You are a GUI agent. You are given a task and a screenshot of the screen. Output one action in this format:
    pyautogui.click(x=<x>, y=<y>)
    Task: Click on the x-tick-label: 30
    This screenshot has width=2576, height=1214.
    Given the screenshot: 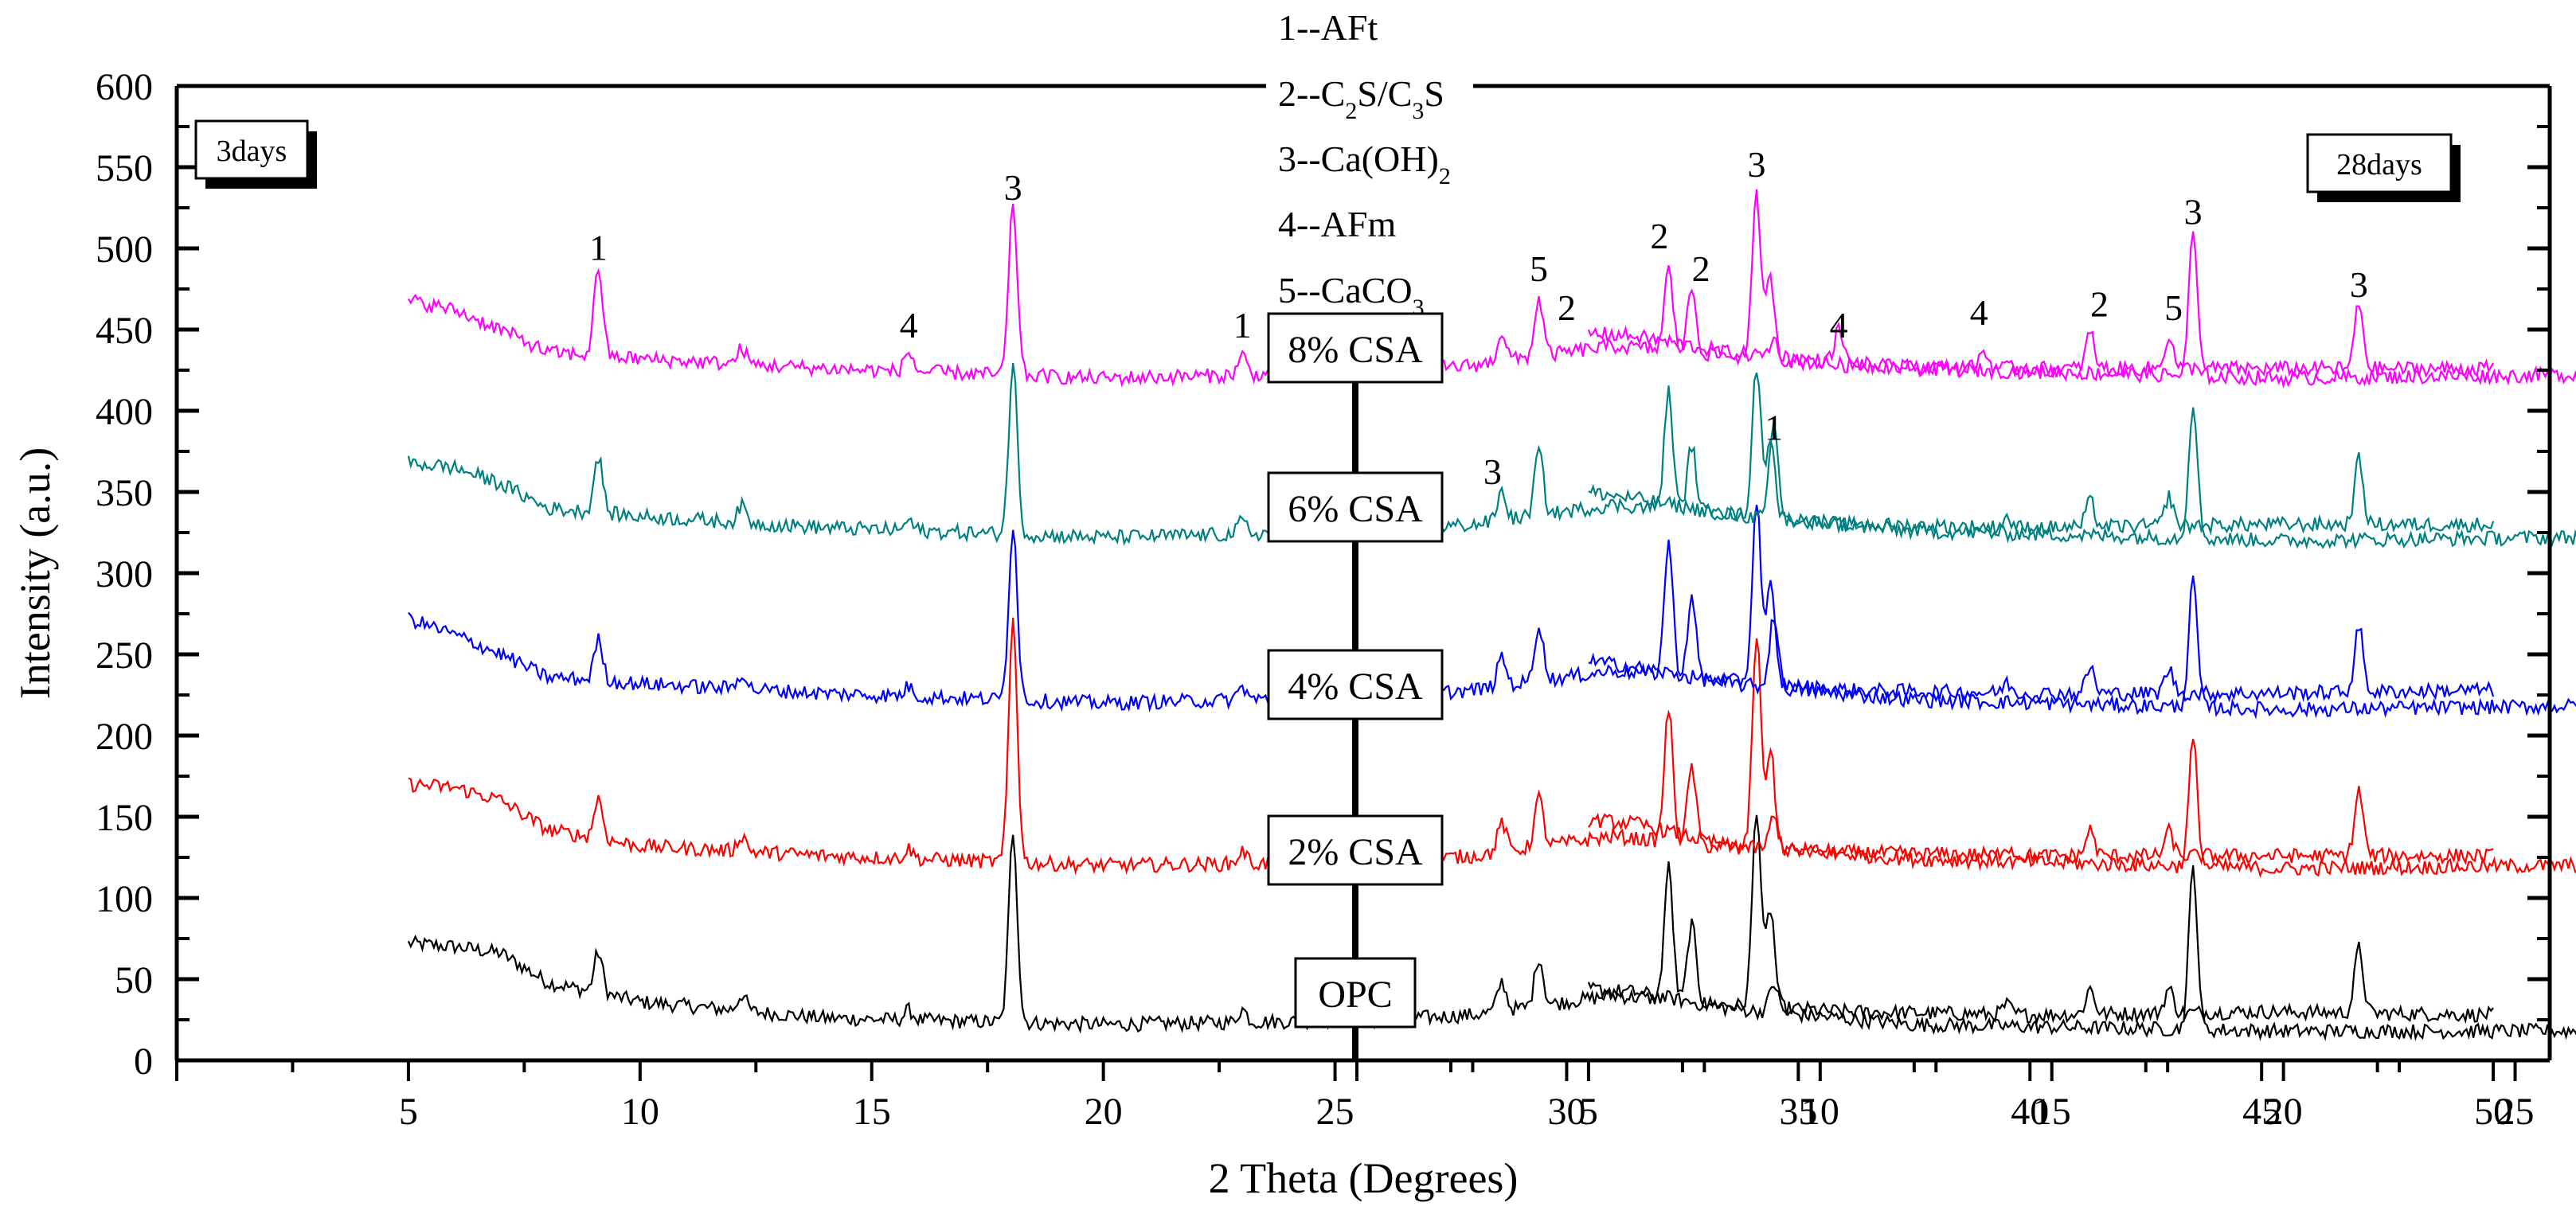 What is the action you would take?
    pyautogui.click(x=1566, y=1112)
    